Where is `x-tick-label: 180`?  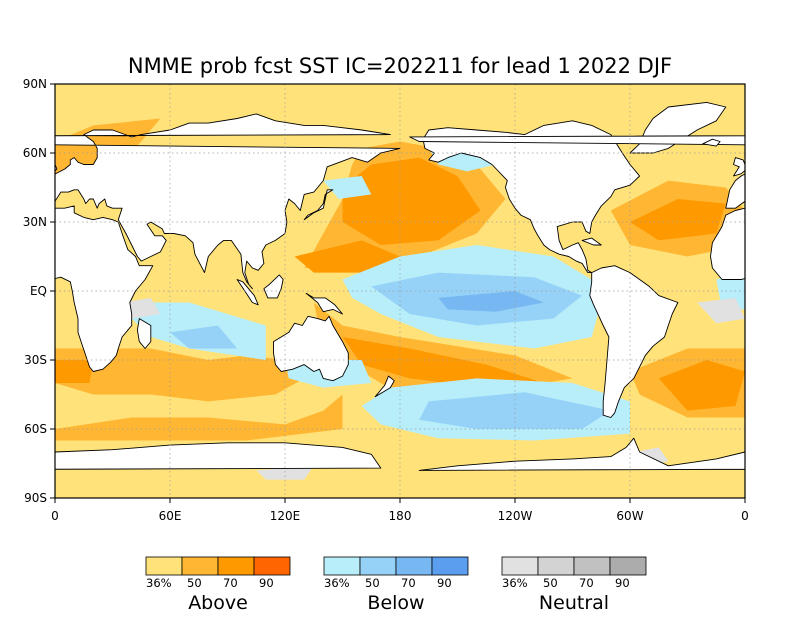 x-tick-label: 180 is located at coordinates (400, 516).